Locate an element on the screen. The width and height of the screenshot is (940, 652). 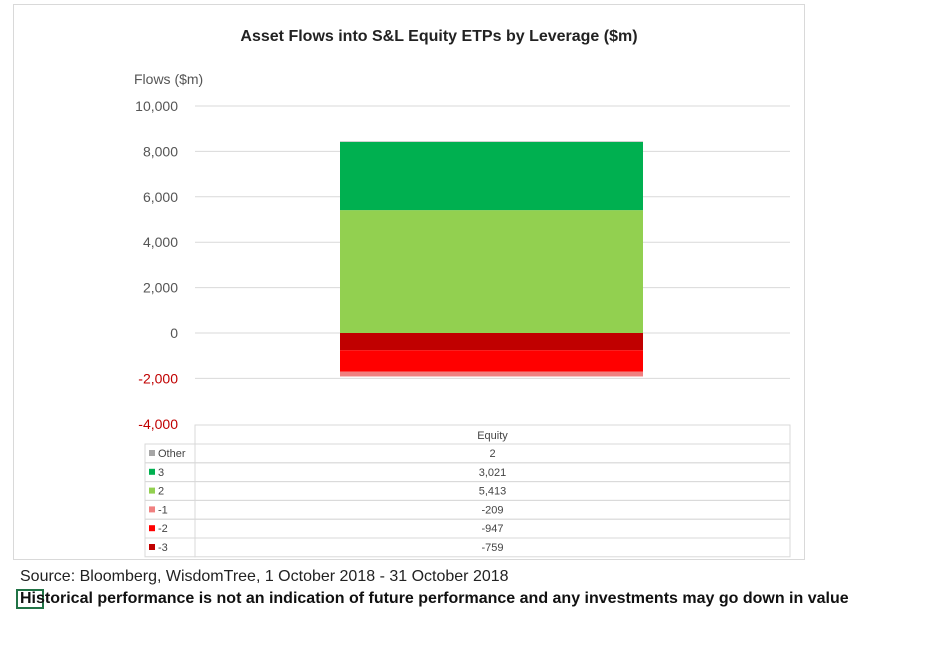
legend-label: 2 is located at coordinates (161, 492).